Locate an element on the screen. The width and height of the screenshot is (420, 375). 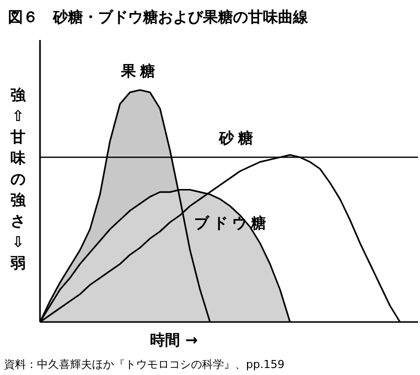
x-axis-title: 時間 → is located at coordinates (174, 340).